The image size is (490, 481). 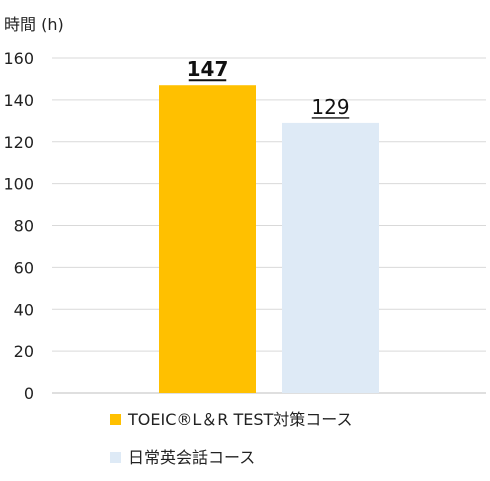 I want to click on y-axis-ticks: 0 20 40 60 80 100 120 140 160, so click(x=18, y=226).